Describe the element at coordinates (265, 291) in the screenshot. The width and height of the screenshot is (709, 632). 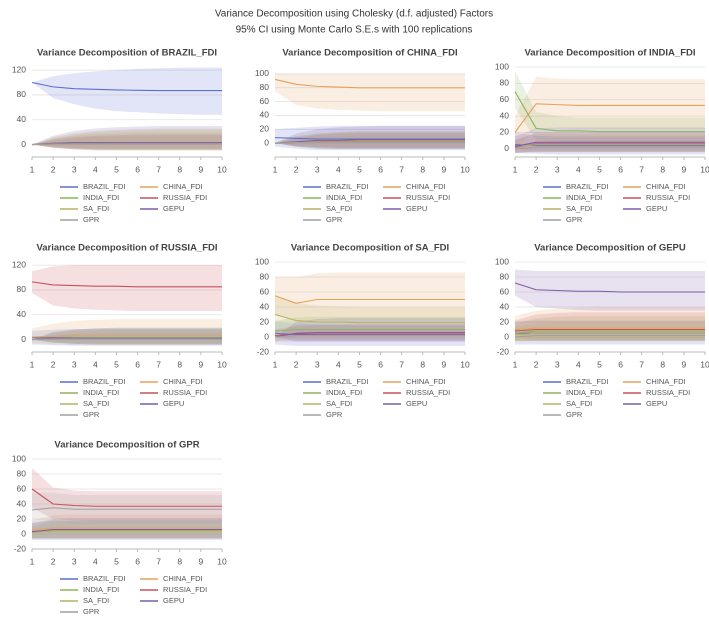
I see `y-tick-label: 60` at that location.